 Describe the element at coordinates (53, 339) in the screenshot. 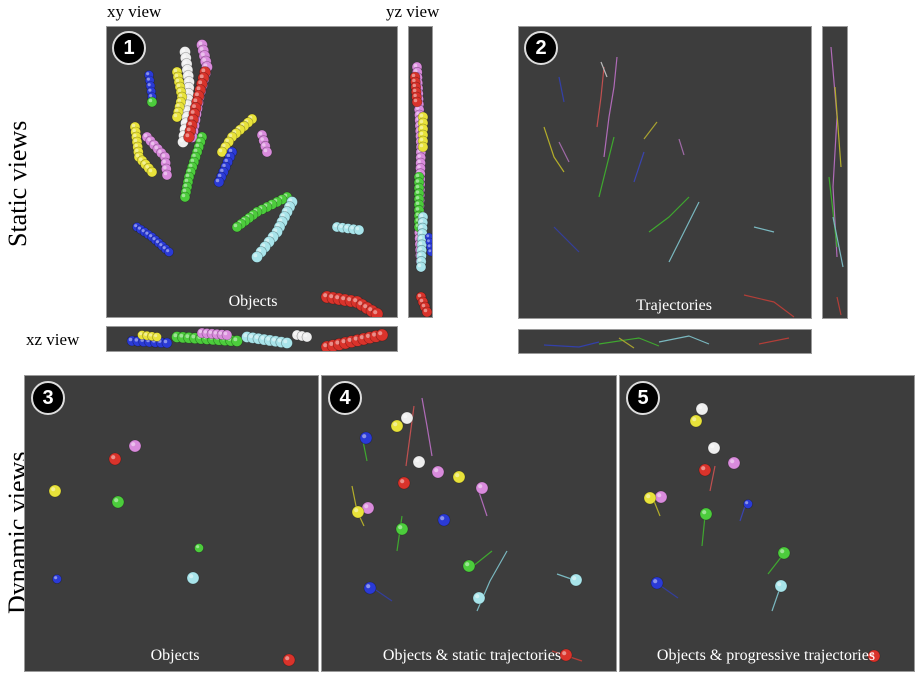

I see `xz-view-label: xz view` at that location.